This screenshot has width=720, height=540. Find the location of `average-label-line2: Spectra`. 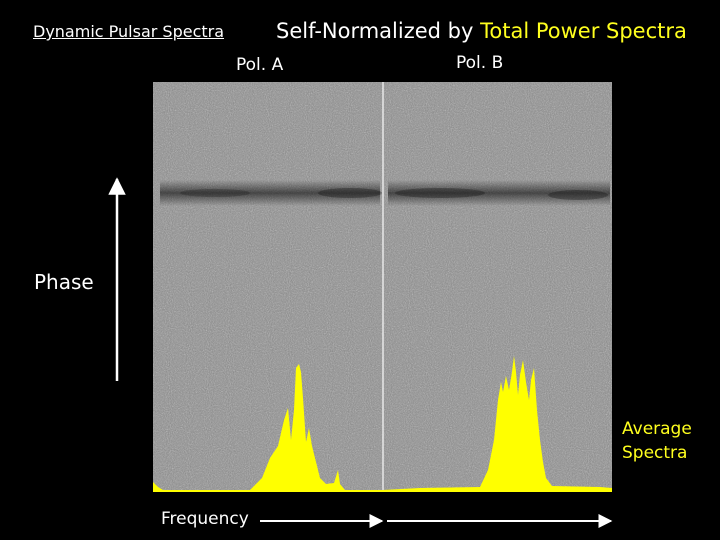

average-label-line2: Spectra is located at coordinates (655, 453).